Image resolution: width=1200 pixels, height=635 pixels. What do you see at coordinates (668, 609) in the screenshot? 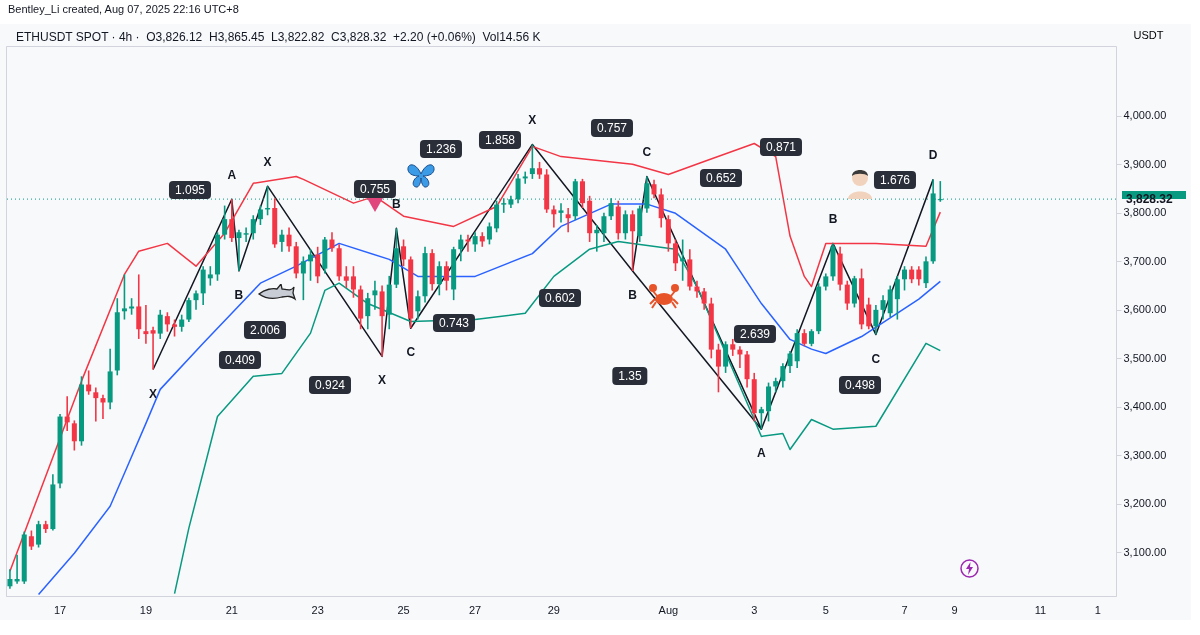
I see `x-tick-label: Aug` at bounding box center [668, 609].